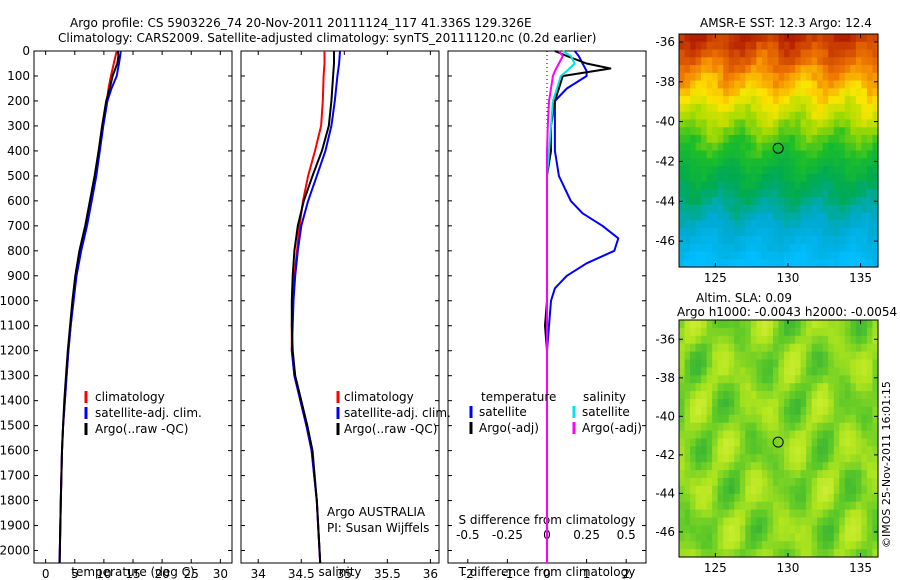  Describe the element at coordinates (46, 573) in the screenshot. I see `x-tick-label: 0` at that location.